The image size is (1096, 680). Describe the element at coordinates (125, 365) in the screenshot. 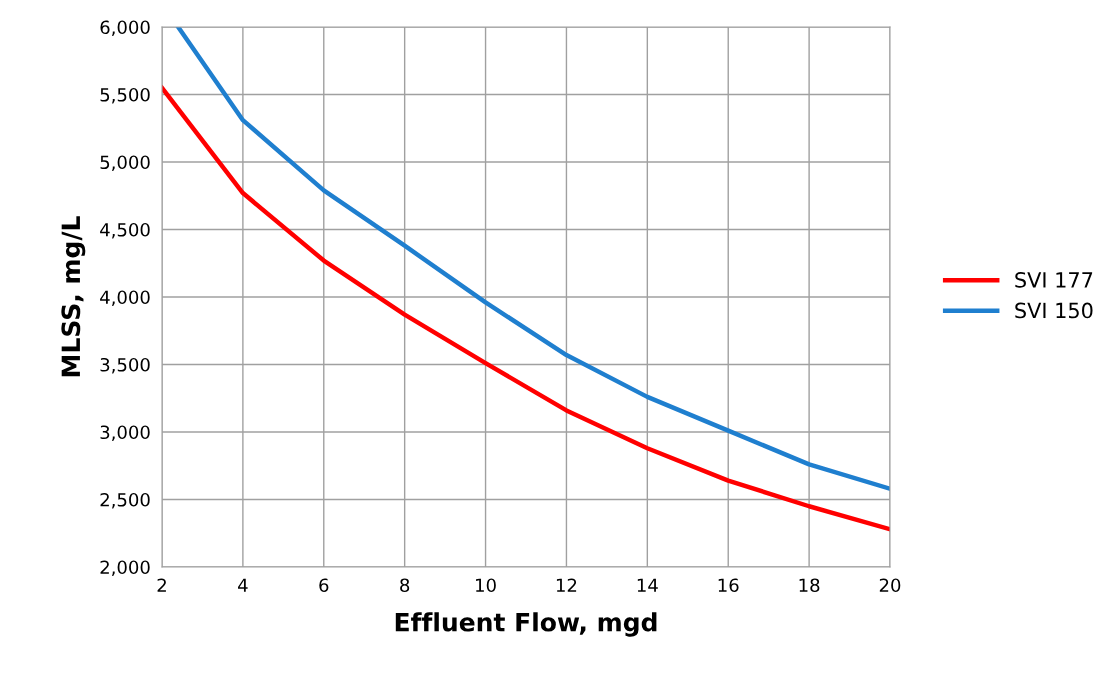

I see `y-tick-label: 3,500` at that location.